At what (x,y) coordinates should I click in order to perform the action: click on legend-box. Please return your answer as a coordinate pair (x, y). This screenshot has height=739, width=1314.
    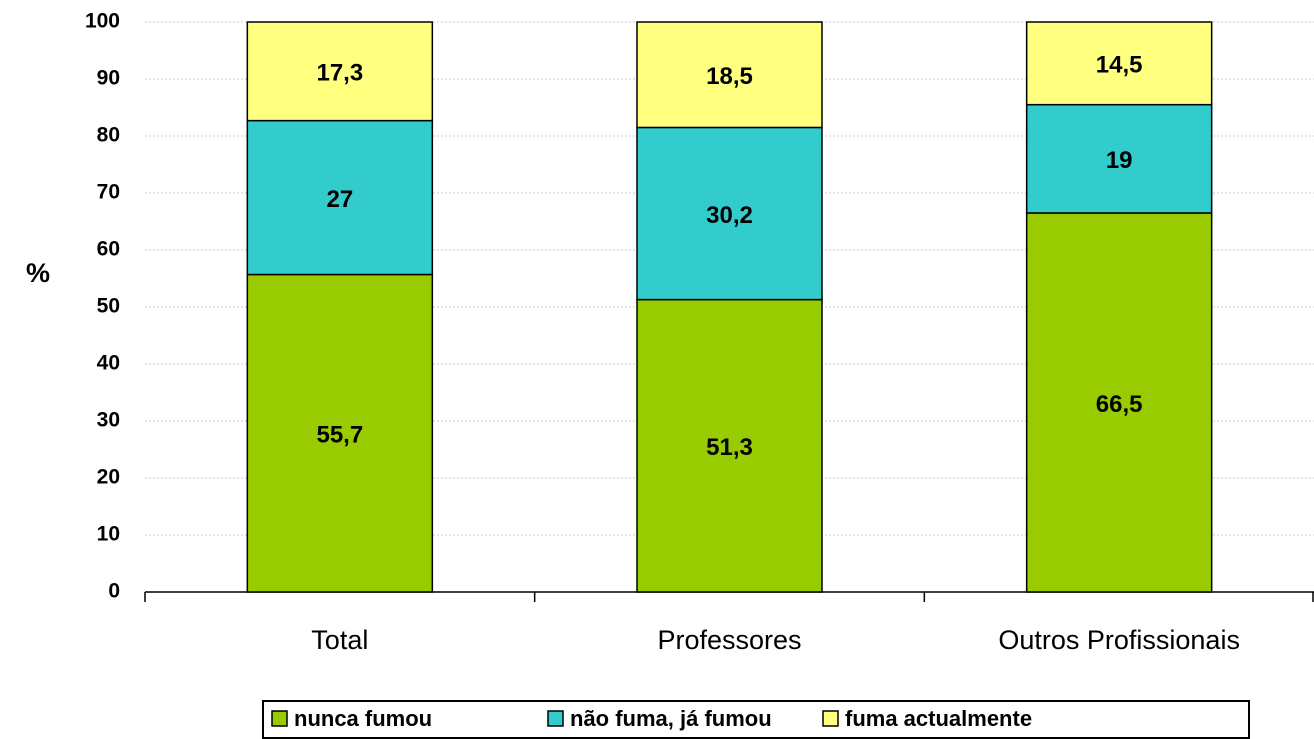
    Looking at the image, I should click on (756, 719).